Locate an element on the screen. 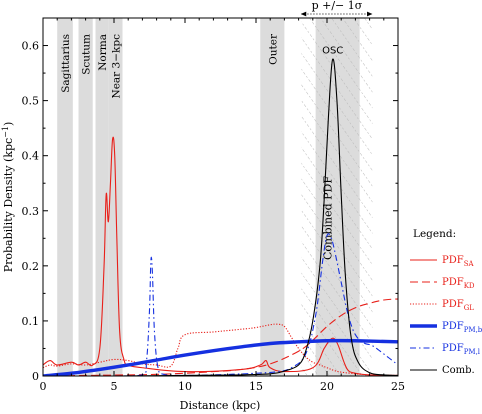 The width and height of the screenshot is (482, 414). series-pdf-gl is located at coordinates (220, 349).